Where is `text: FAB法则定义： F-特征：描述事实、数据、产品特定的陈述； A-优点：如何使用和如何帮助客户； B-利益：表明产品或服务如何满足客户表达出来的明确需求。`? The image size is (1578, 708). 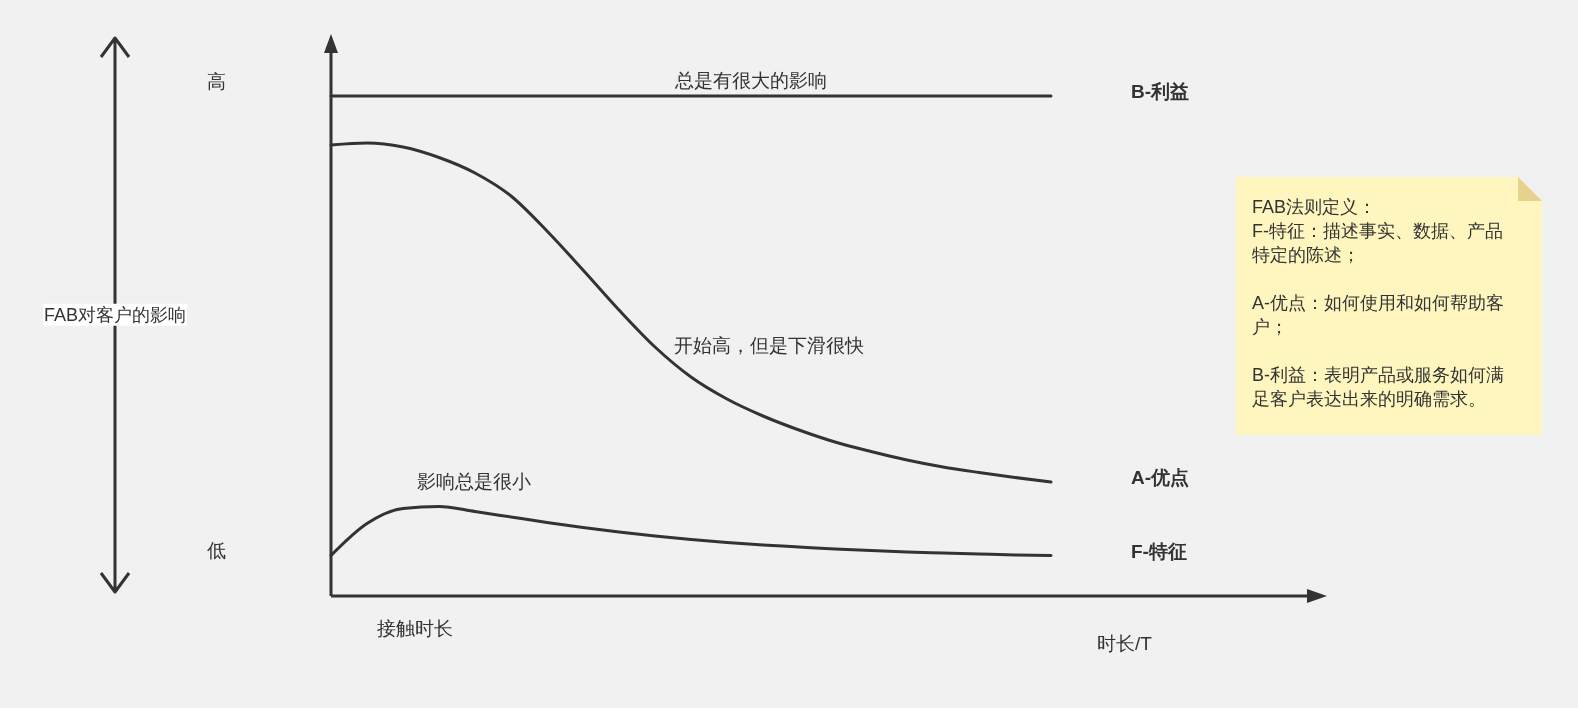 text: FAB法则定义： F-特征：描述事实、数据、产品特定的陈述； A-优点：如何使用和如何帮助客户； B-利益：表明产品或服务如何满足客户表达出来的明确需求。 is located at coordinates (1378, 302).